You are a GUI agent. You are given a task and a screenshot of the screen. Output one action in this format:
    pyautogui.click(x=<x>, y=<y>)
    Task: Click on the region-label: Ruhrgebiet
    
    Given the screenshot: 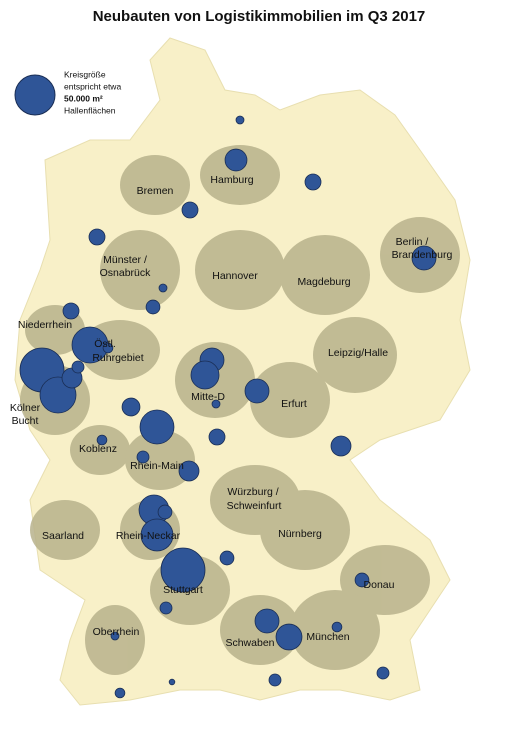 What is the action you would take?
    pyautogui.click(x=117, y=358)
    